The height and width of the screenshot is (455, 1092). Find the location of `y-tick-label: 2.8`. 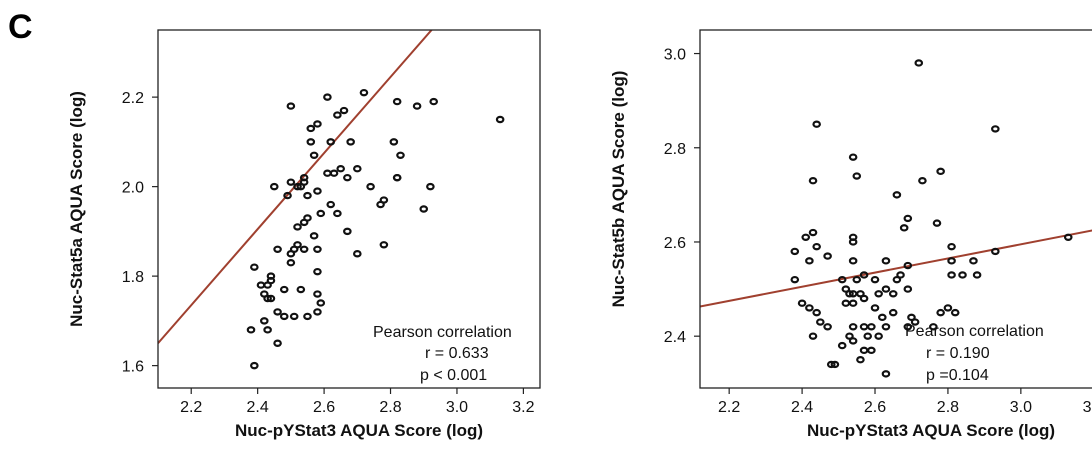

y-tick-label: 2.8 is located at coordinates (675, 149).